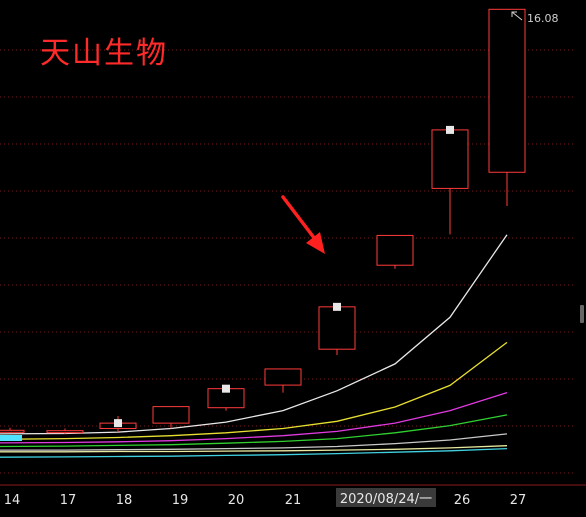 Image resolution: width=586 pixels, height=517 pixels. What do you see at coordinates (180, 500) in the screenshot?
I see `x-tick-label: 19` at bounding box center [180, 500].